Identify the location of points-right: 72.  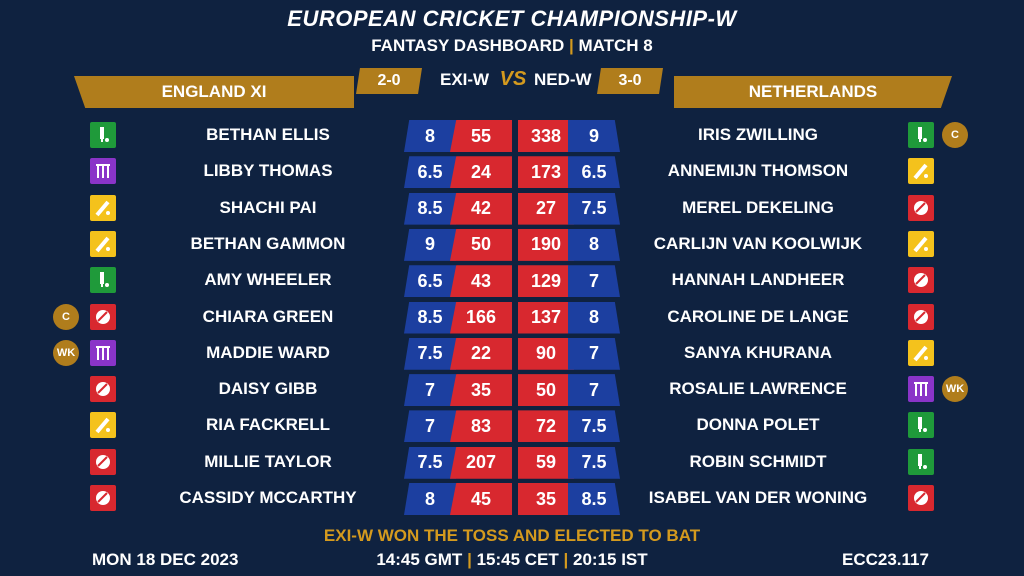
(546, 426).